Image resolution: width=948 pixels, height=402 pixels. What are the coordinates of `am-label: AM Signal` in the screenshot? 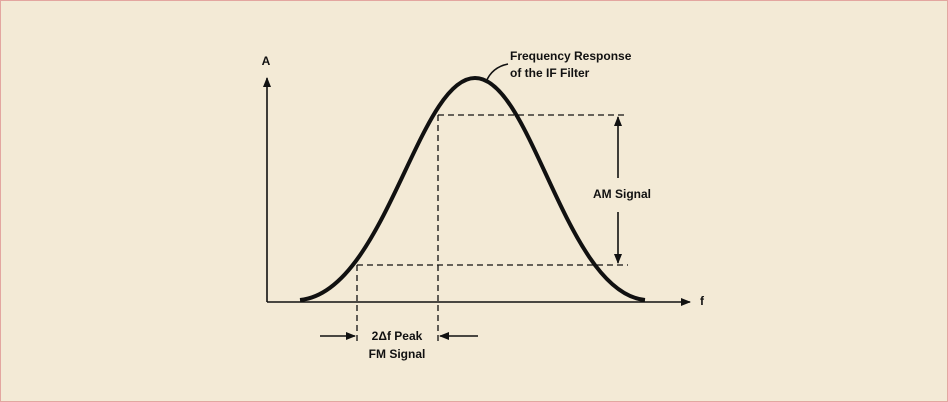 It's located at (622, 194).